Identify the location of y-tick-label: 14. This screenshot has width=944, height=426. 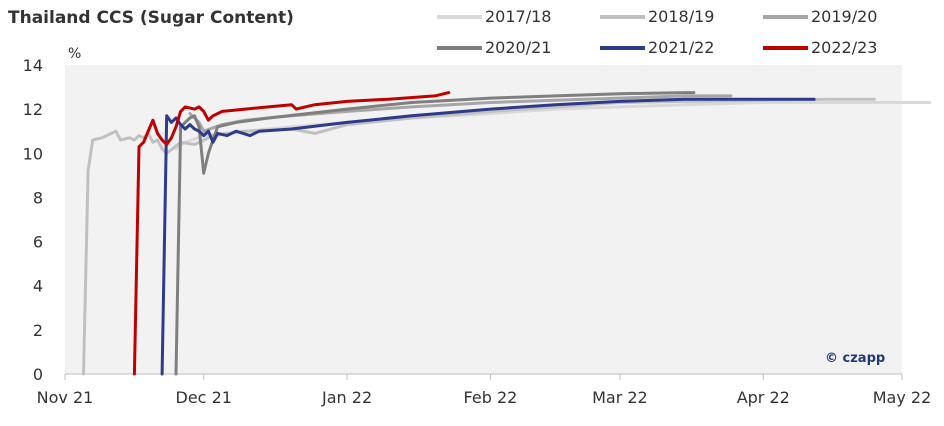
(33, 65).